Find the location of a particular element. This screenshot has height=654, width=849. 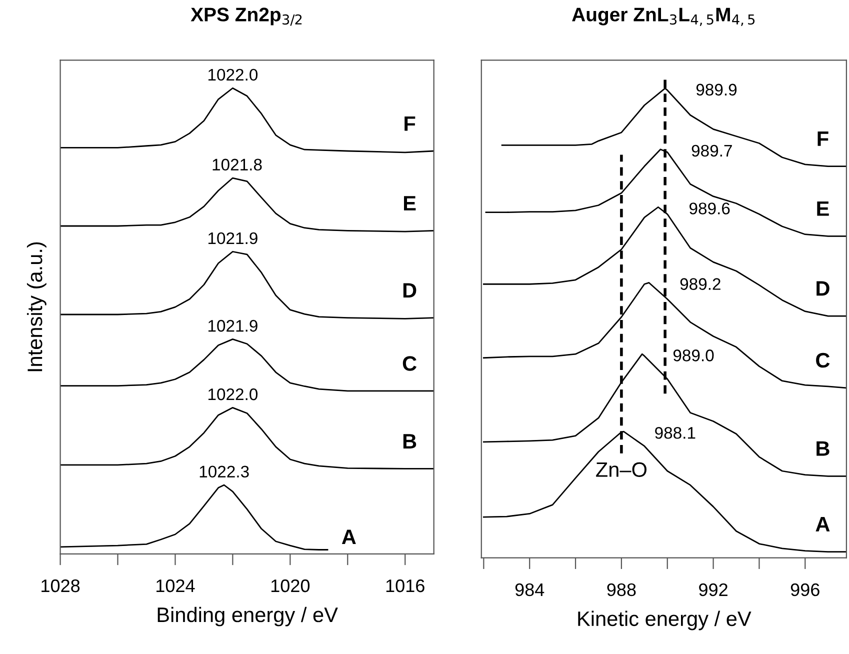

y-axis-title: Intensity (a.u.) is located at coordinates (36, 307).